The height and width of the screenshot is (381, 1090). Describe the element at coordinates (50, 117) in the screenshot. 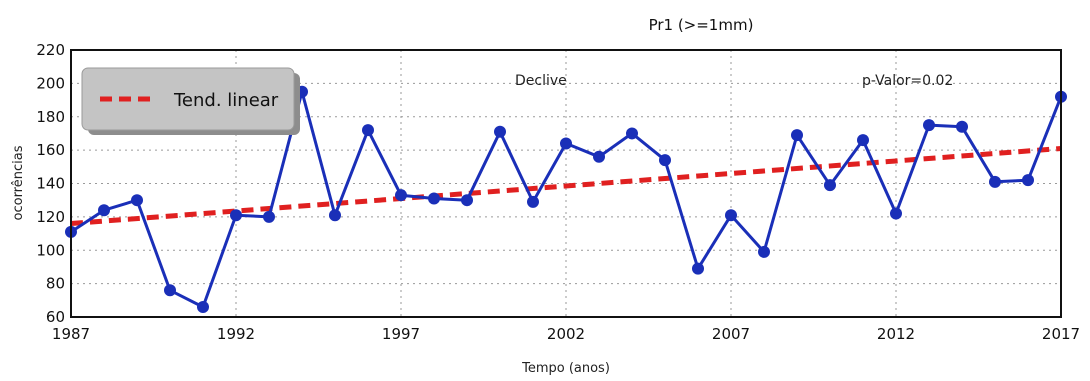

I see `y-tick-label: 180` at that location.